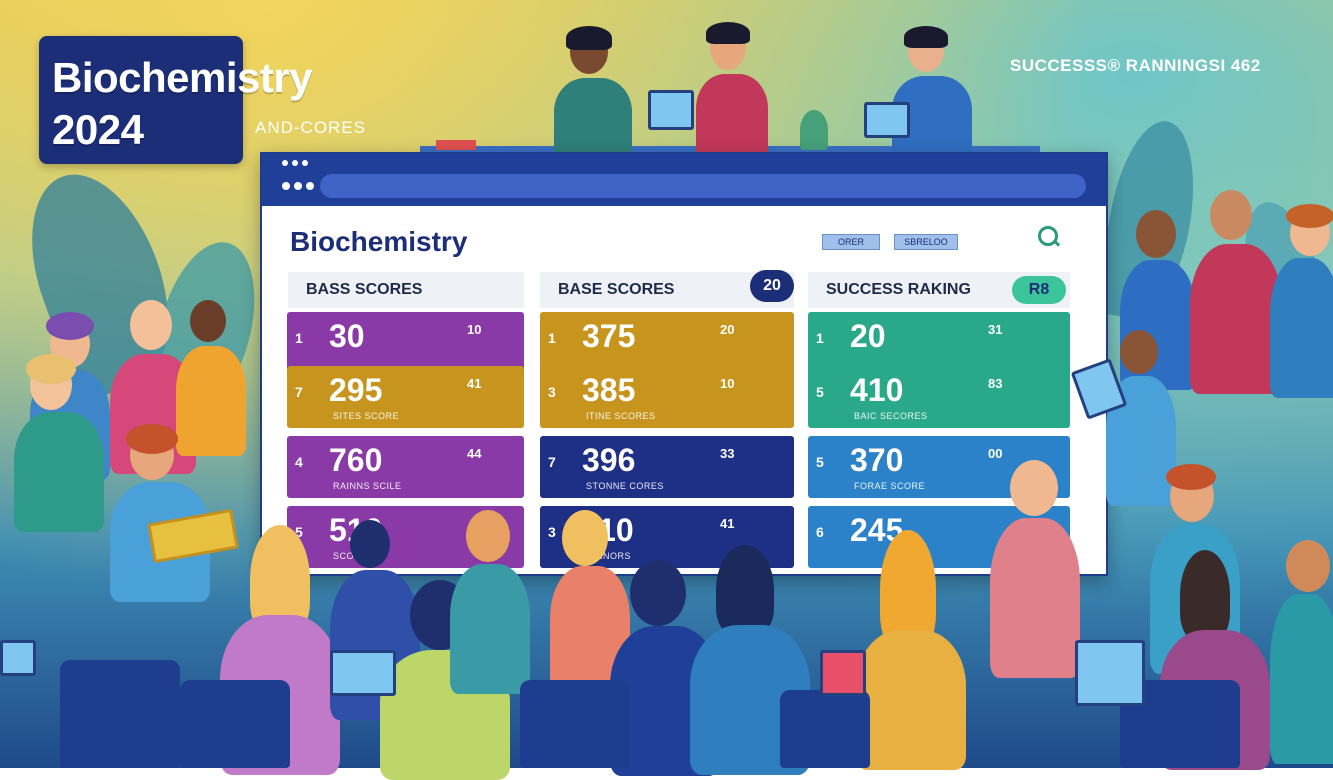 This screenshot has width=1333, height=780. Describe the element at coordinates (877, 460) in the screenshot. I see `score-value: 370` at that location.